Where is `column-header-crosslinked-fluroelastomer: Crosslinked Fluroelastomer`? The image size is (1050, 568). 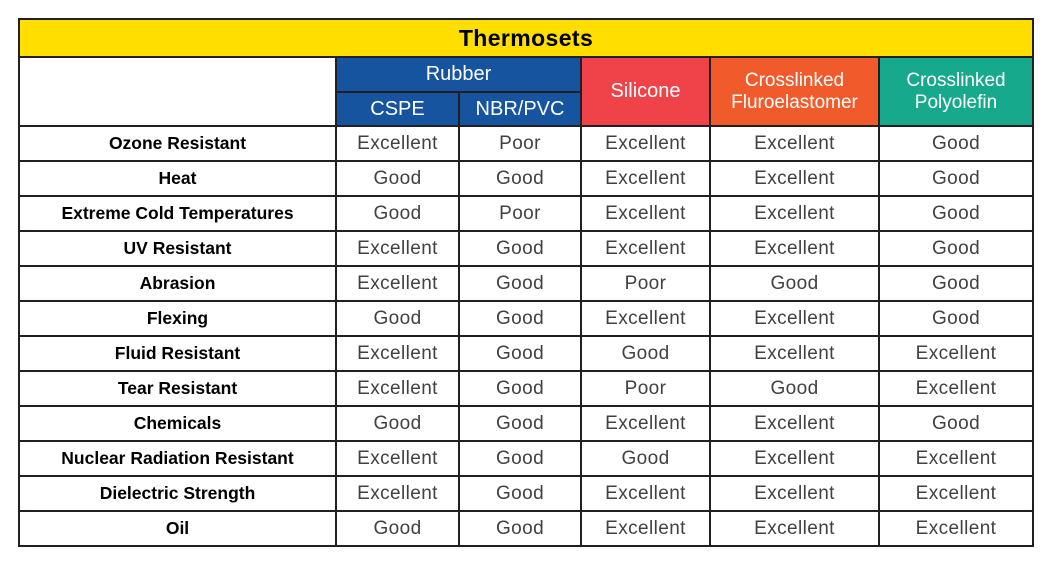 column-header-crosslinked-fluroelastomer: Crosslinked Fluroelastomer is located at coordinates (794, 91).